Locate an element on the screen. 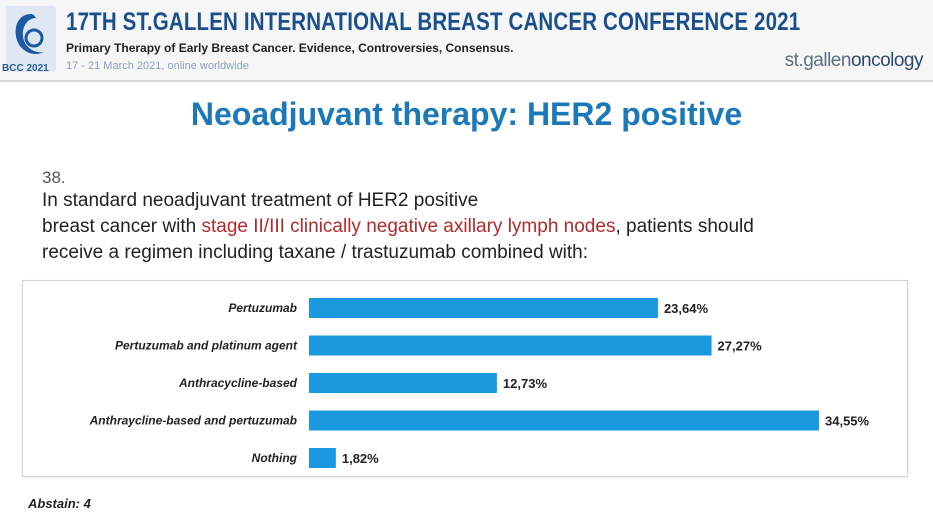 The height and width of the screenshot is (528, 933). category-label-nothing: Nothing is located at coordinates (275, 458).